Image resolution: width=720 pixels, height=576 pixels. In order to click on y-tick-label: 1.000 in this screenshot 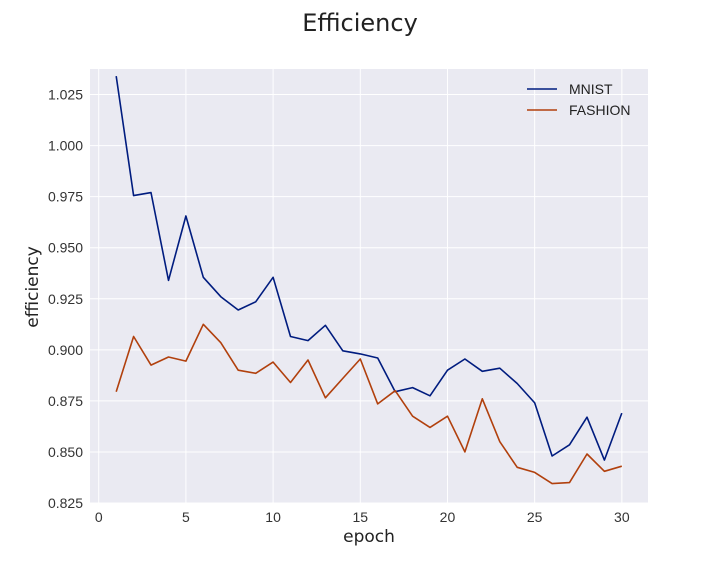, I will do `click(65, 146)`.